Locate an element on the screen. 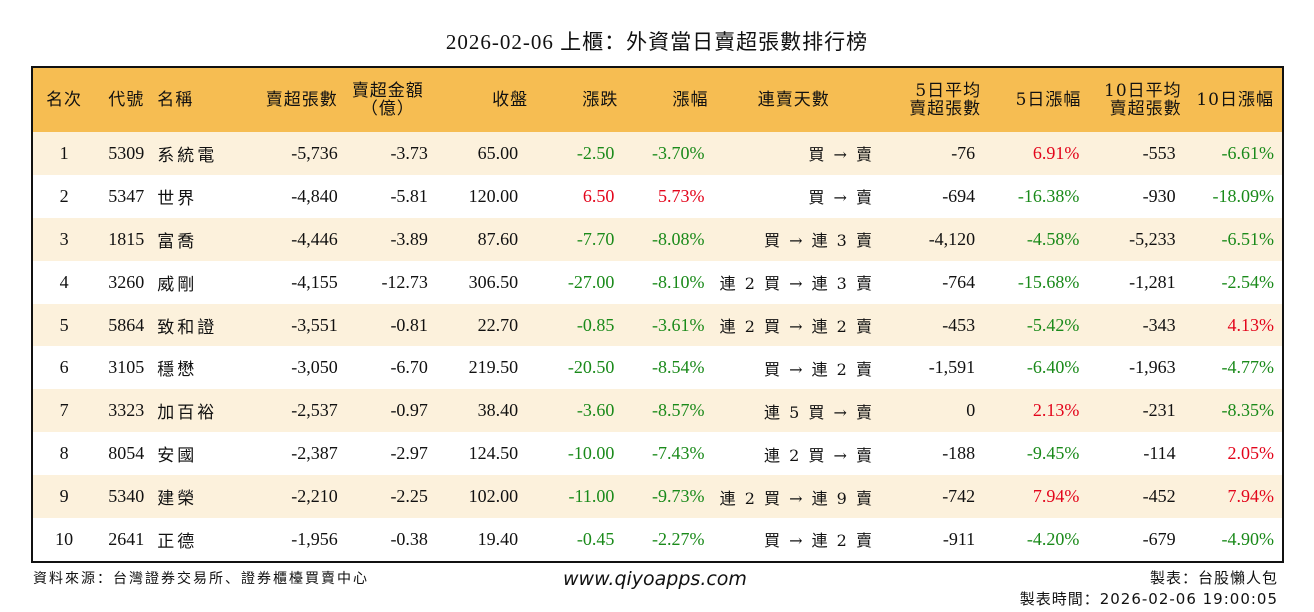 This screenshot has height=612, width=1314. sell-shares-cell: -2,387 is located at coordinates (314, 453).